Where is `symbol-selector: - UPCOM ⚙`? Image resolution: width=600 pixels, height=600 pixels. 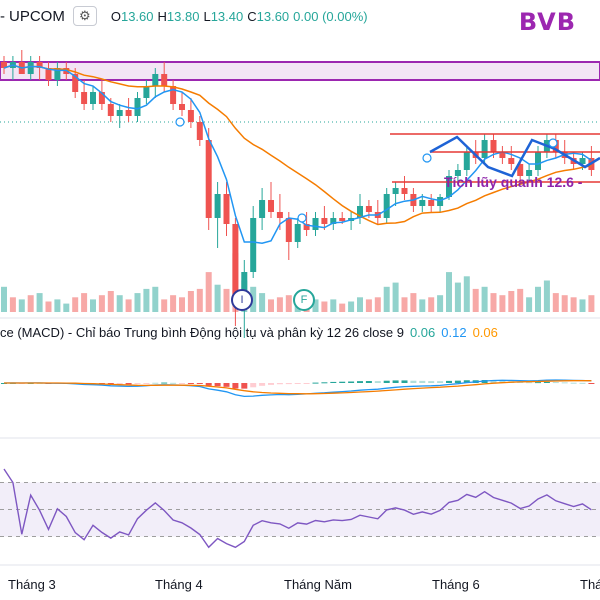
symbol-selector: - UPCOM ⚙ is located at coordinates (48, 16).